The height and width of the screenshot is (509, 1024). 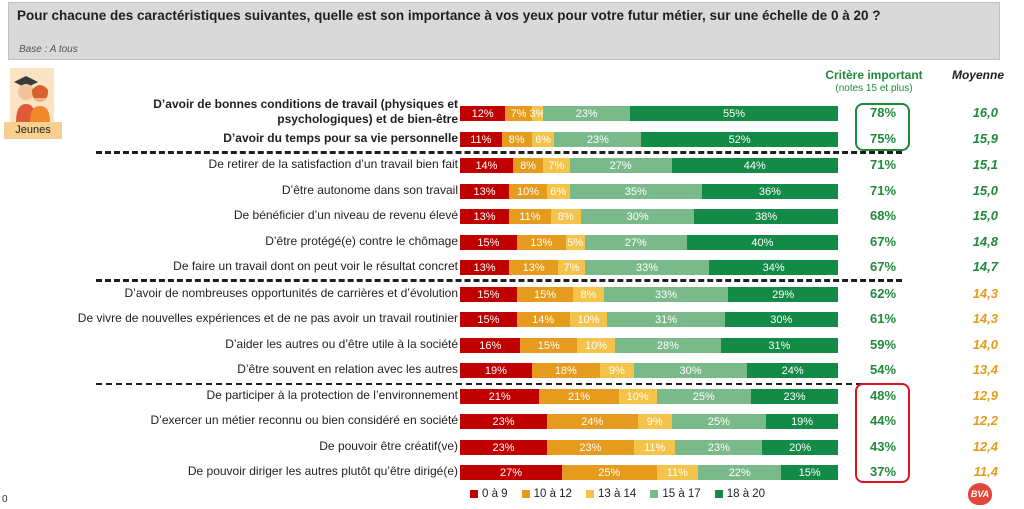 I want to click on important-percent: 44%, so click(x=883, y=420).